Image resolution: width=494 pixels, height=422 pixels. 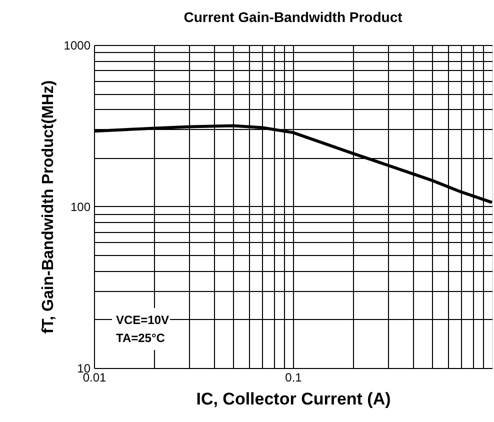 What do you see at coordinates (48, 207) in the screenshot?
I see `y-axis-title: fT, Gain-Bandwidth Product(MHz)` at bounding box center [48, 207].